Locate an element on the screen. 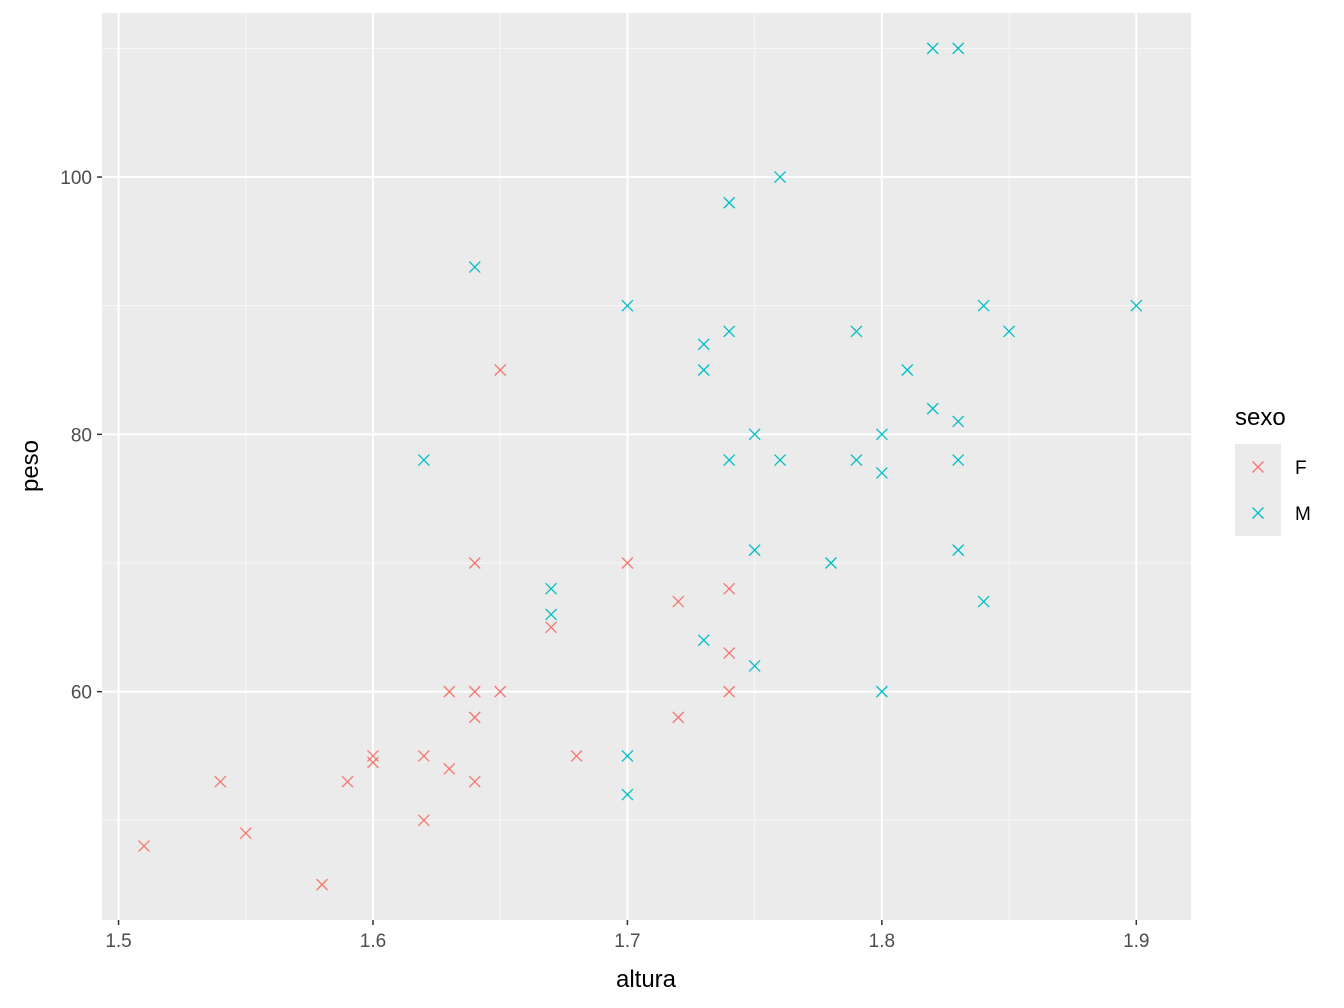  y-axis-ticks: 60 80 100 is located at coordinates (81, 436).